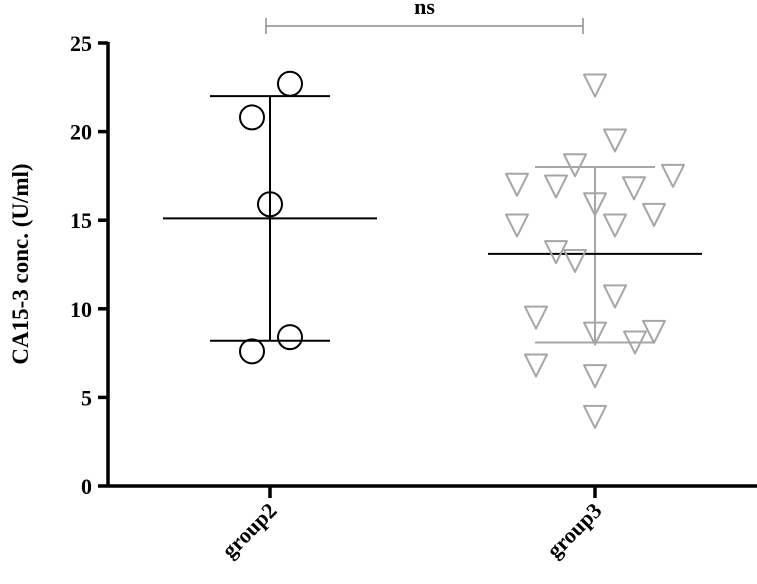  What do you see at coordinates (81, 132) in the screenshot?
I see `y-tick-label: 20` at bounding box center [81, 132].